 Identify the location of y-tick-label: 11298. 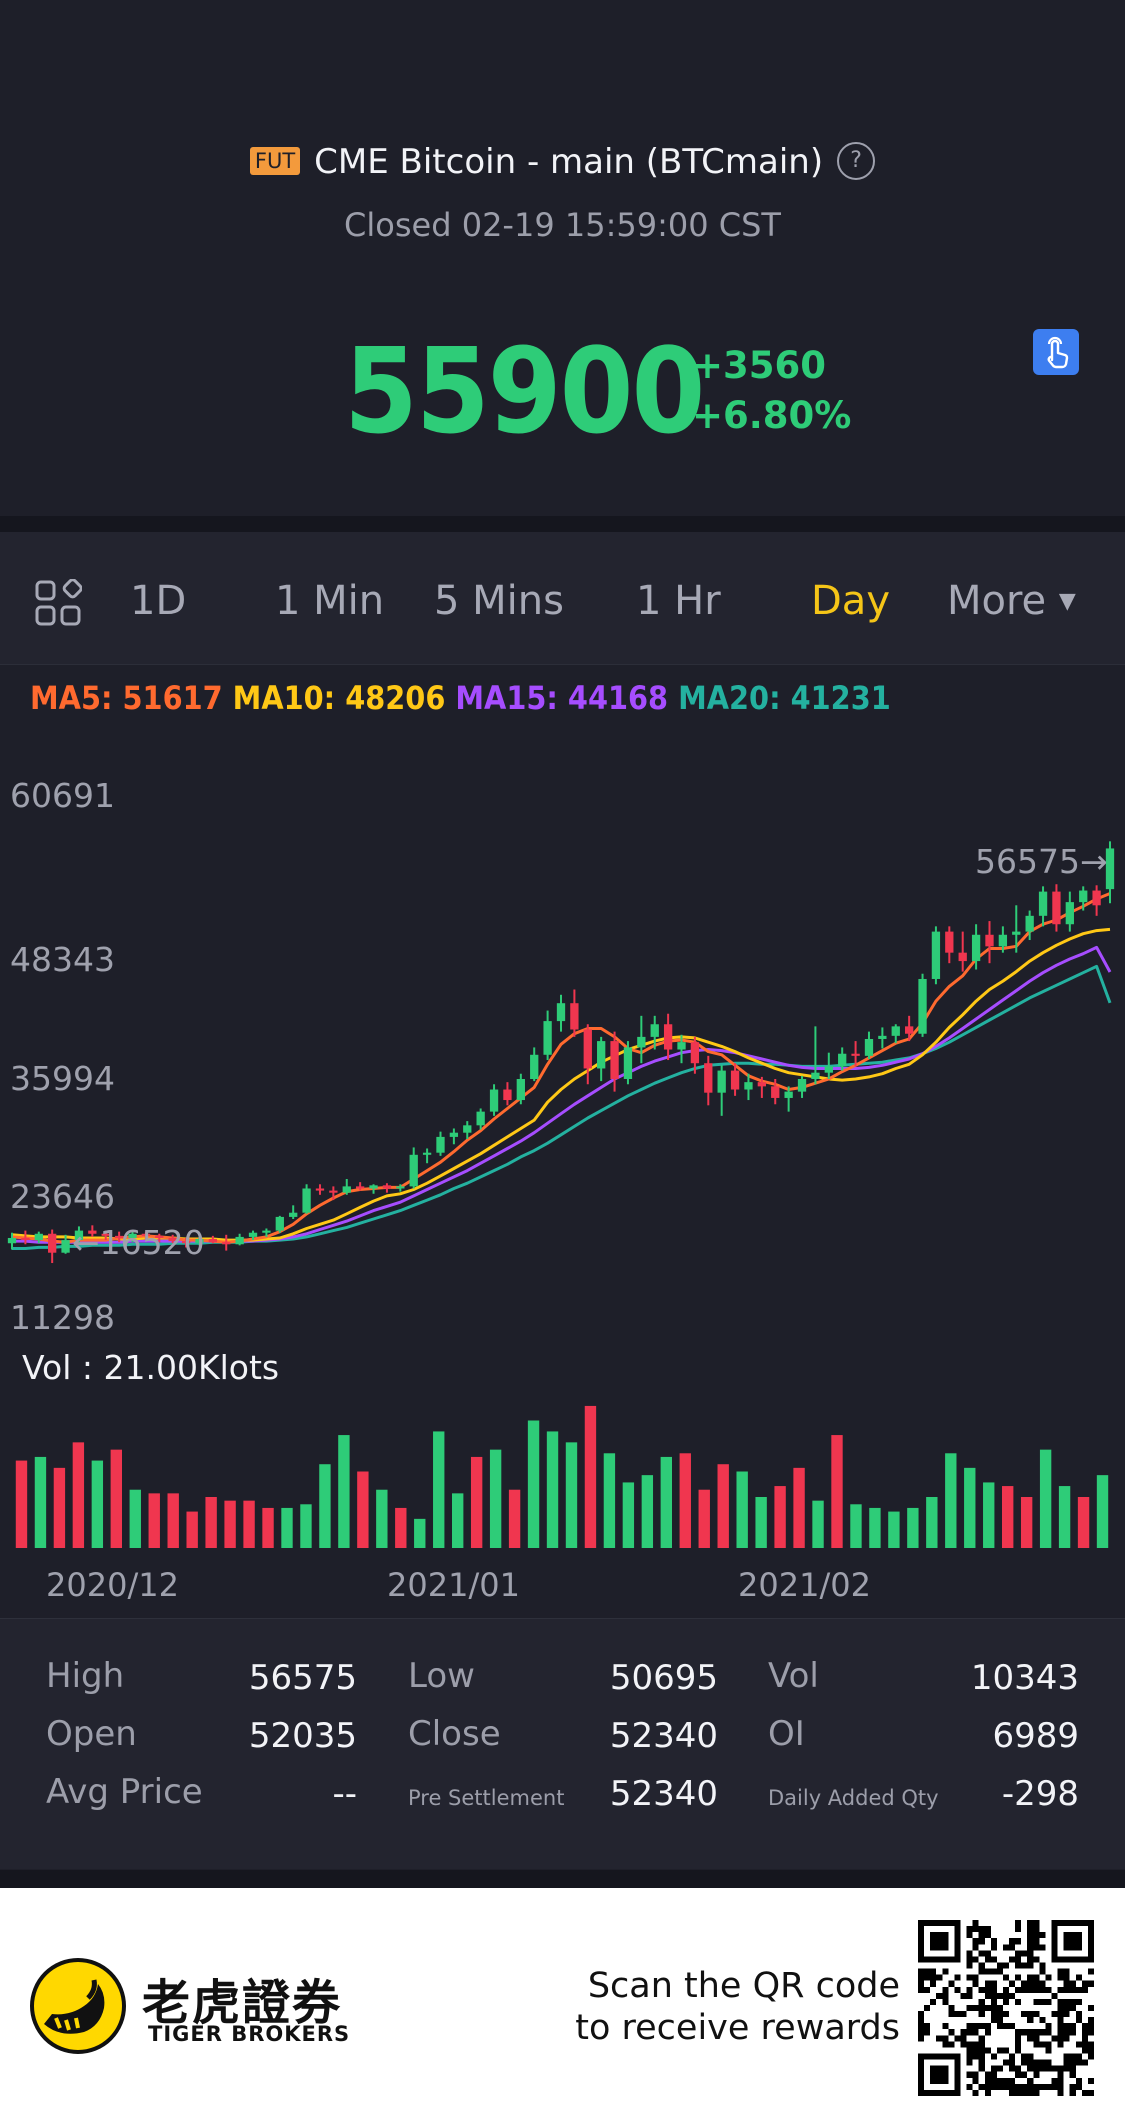
(62, 1317).